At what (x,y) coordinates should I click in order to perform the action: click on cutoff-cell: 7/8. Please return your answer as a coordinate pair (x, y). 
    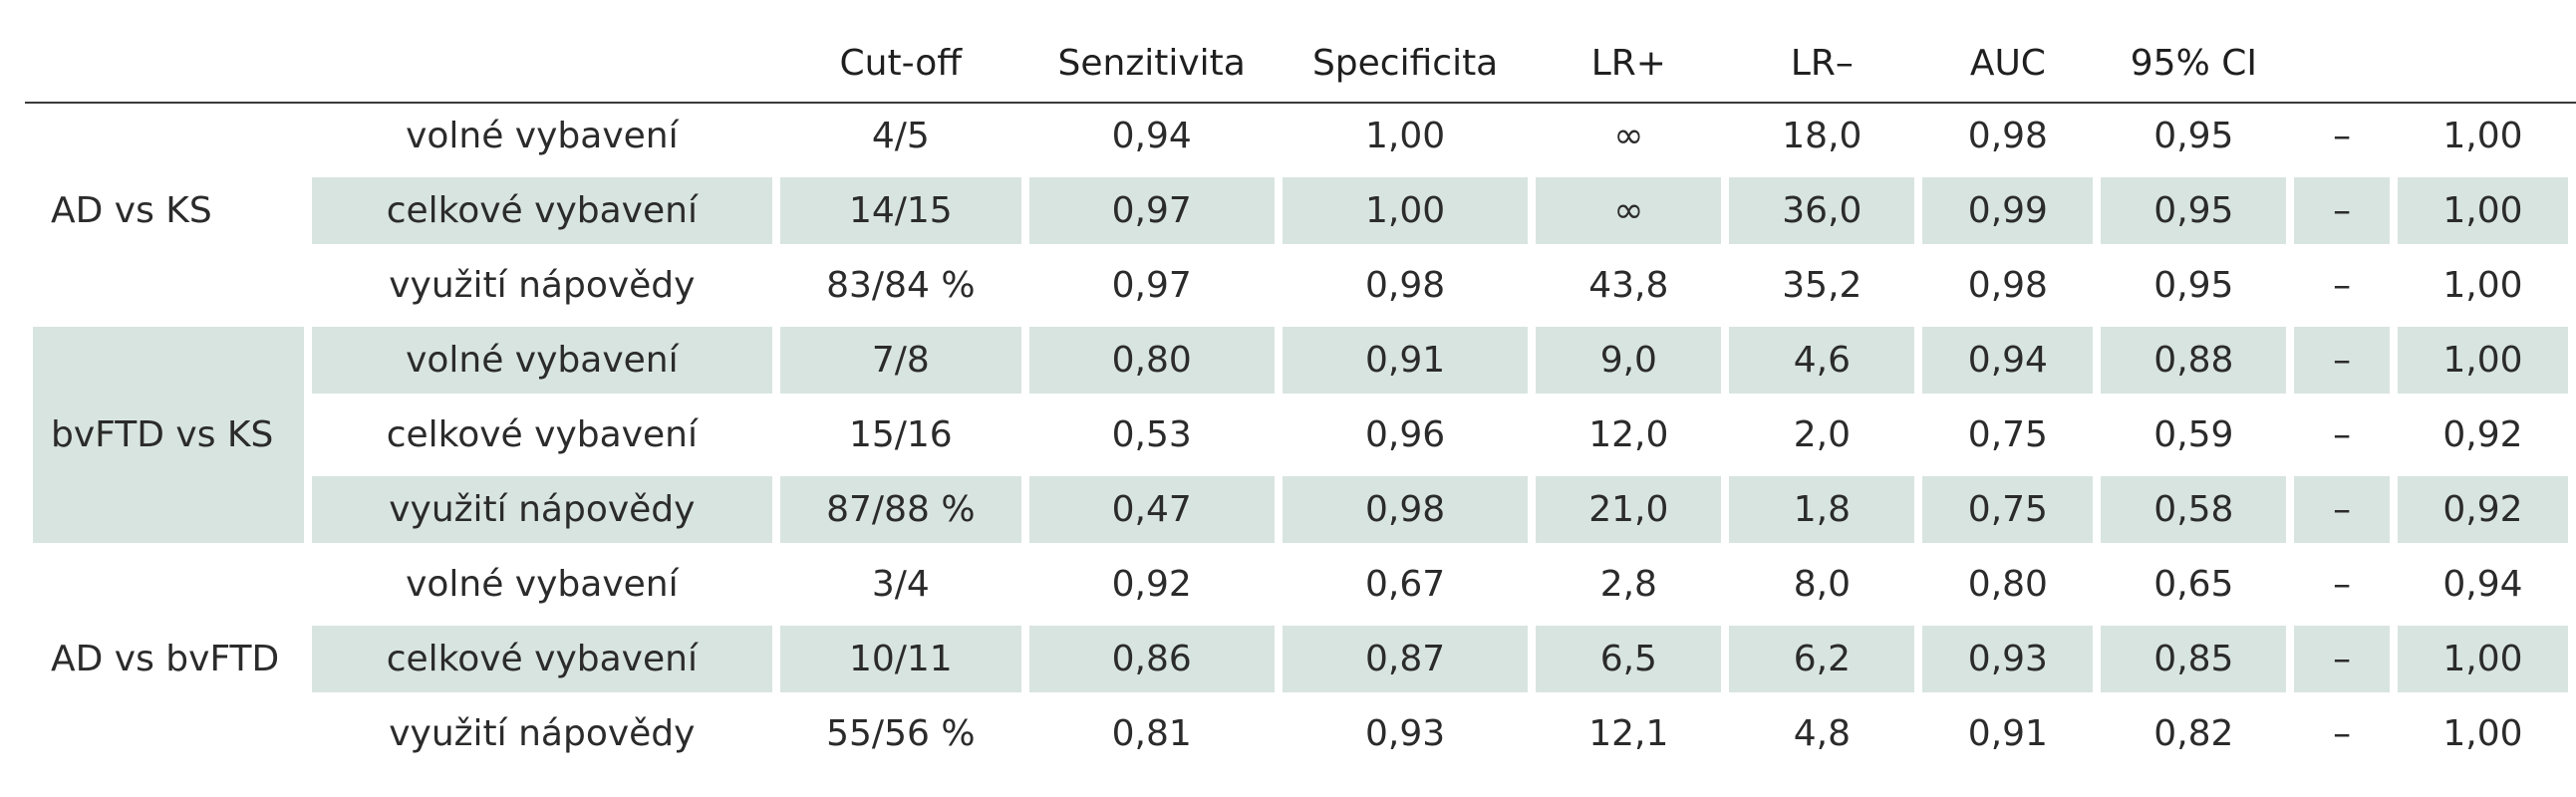
    Looking at the image, I should click on (900, 361).